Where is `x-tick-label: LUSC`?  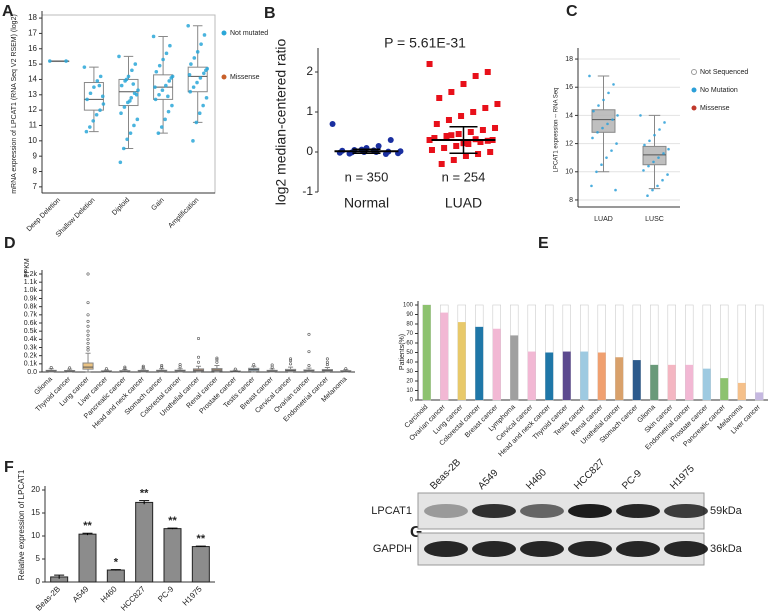 x-tick-label: LUSC is located at coordinates (654, 219).